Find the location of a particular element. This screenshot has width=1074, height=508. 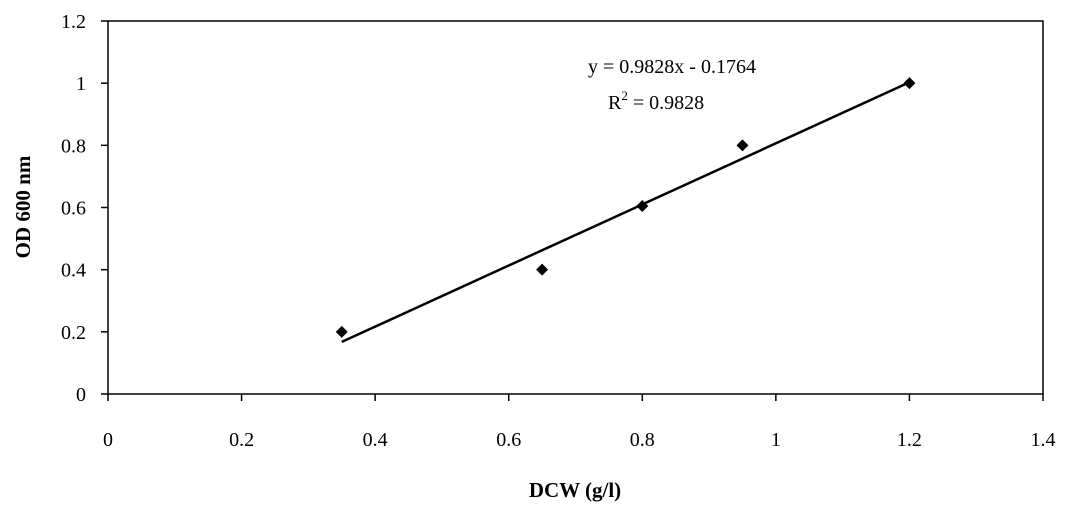

r-squared-label: R2 = 0.9828 is located at coordinates (656, 101).